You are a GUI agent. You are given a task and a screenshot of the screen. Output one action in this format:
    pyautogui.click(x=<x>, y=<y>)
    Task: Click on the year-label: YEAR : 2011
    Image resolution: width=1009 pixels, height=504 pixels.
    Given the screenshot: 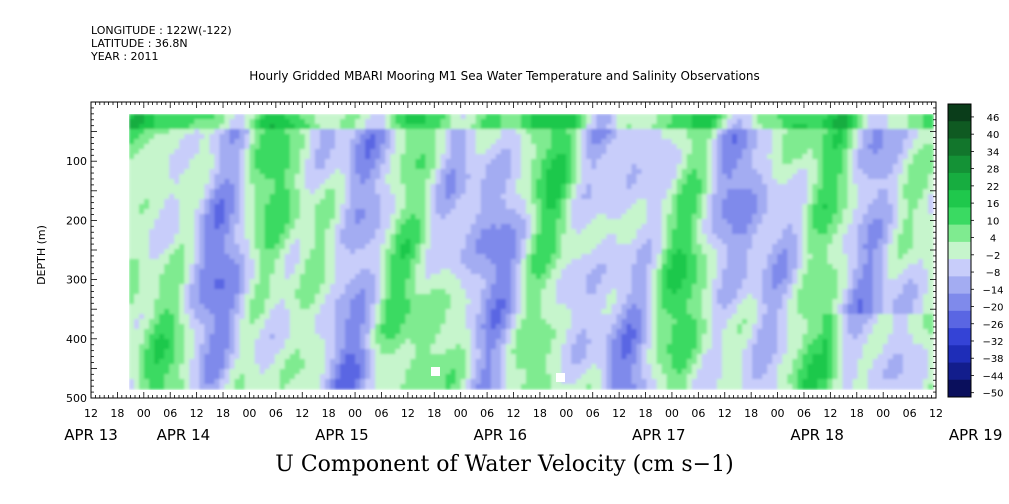 What is the action you would take?
    pyautogui.click(x=125, y=56)
    